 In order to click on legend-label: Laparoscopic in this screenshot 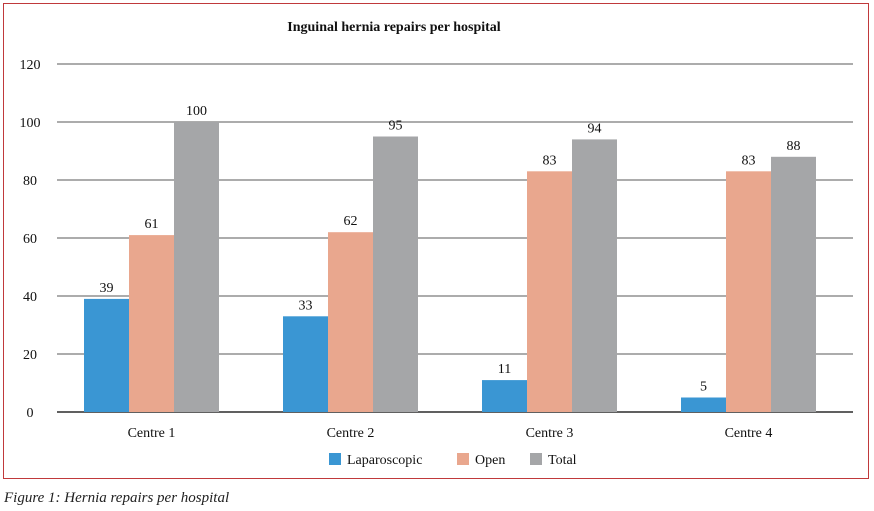, I will do `click(384, 460)`.